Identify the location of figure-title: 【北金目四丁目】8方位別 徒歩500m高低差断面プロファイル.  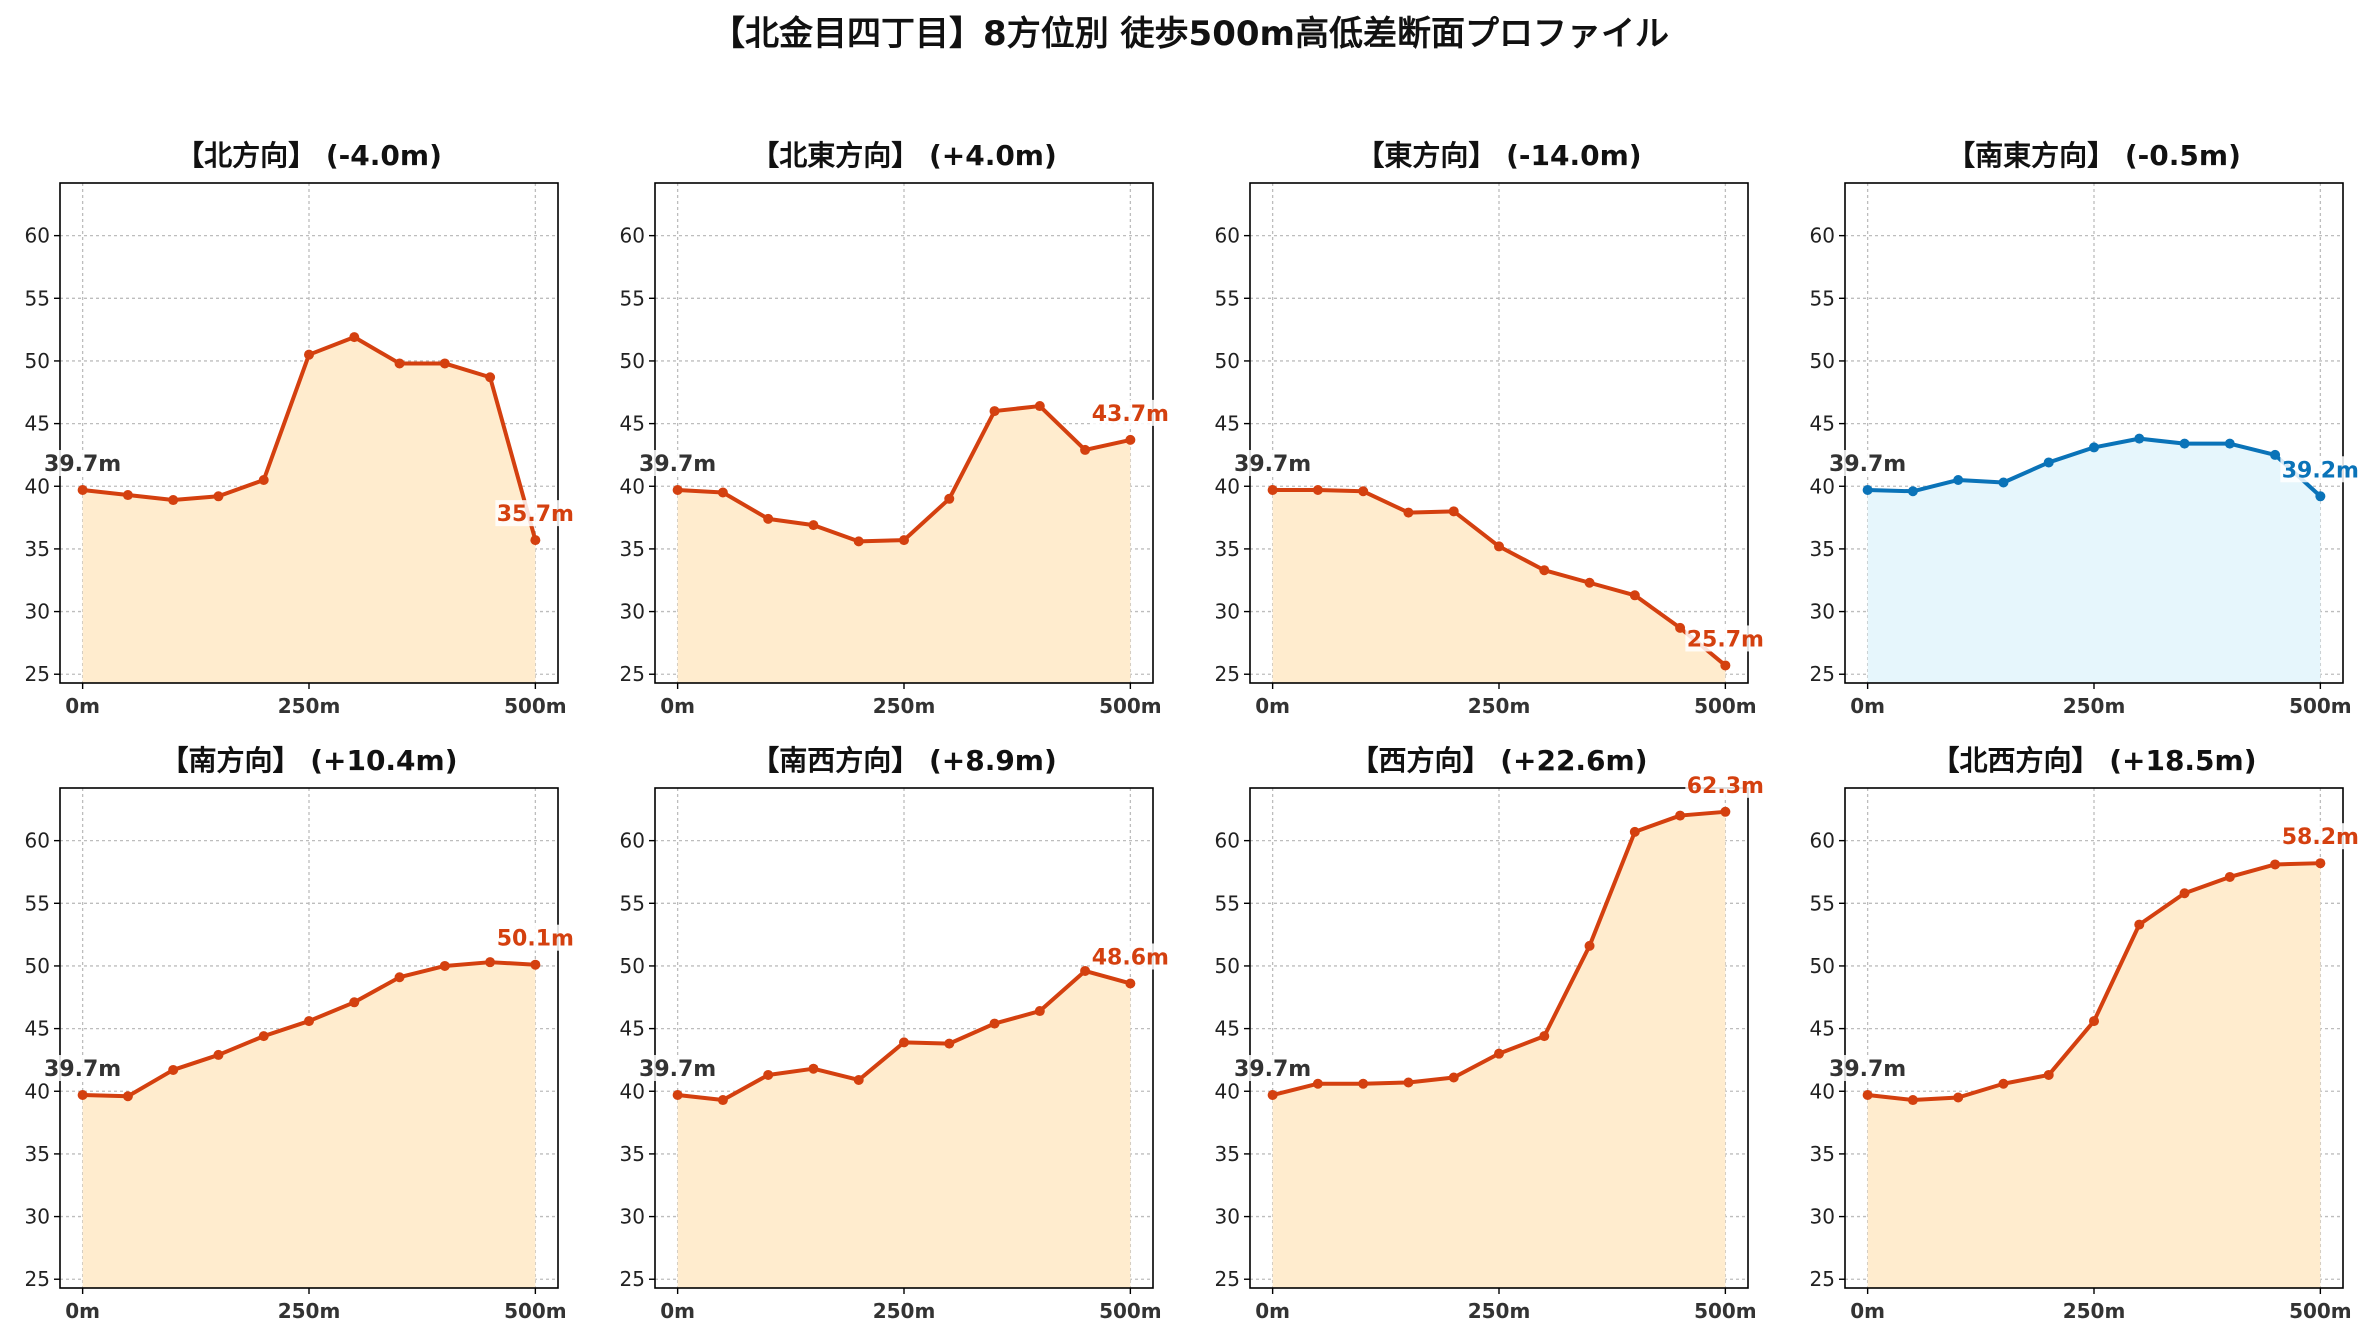
(1190, 34).